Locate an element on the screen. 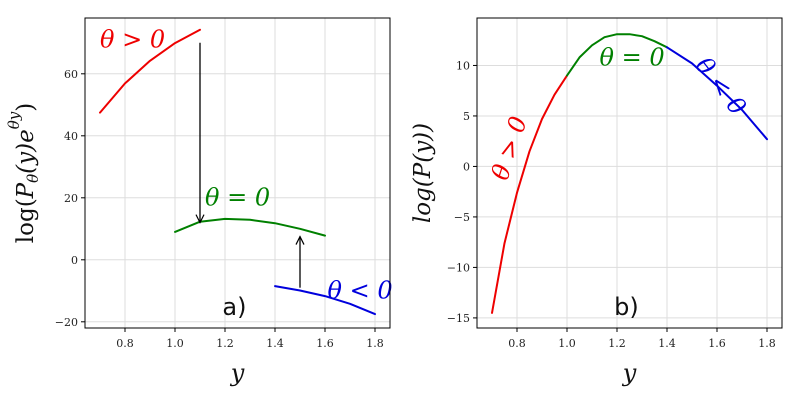 This screenshot has height=400, width=800. ytick-label-a-0: −20 is located at coordinates (66, 322).